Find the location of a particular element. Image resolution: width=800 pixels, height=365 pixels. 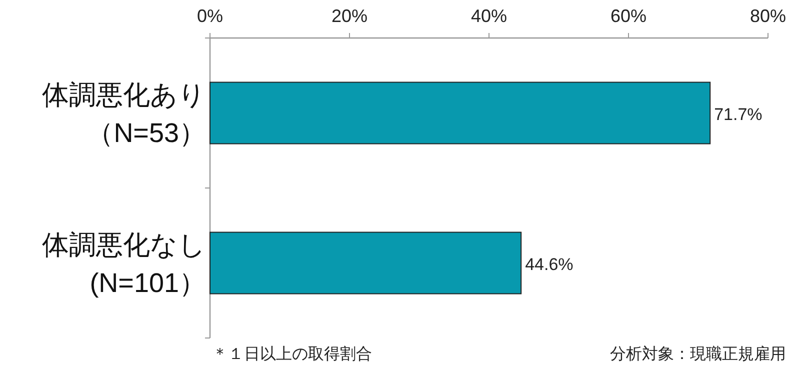

x-tick-label: 20% is located at coordinates (349, 16).